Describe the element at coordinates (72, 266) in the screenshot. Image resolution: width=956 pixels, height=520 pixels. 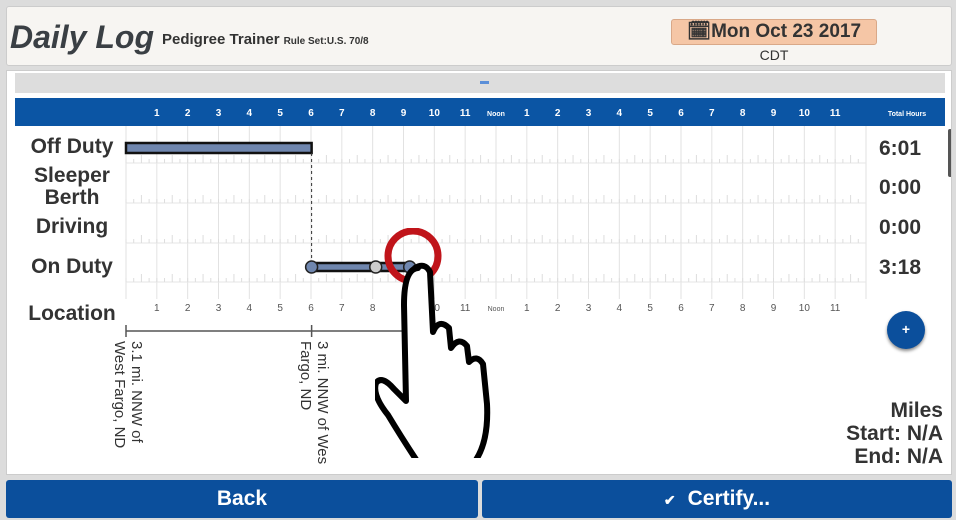
I see `row-label-on-duty: On Duty` at that location.